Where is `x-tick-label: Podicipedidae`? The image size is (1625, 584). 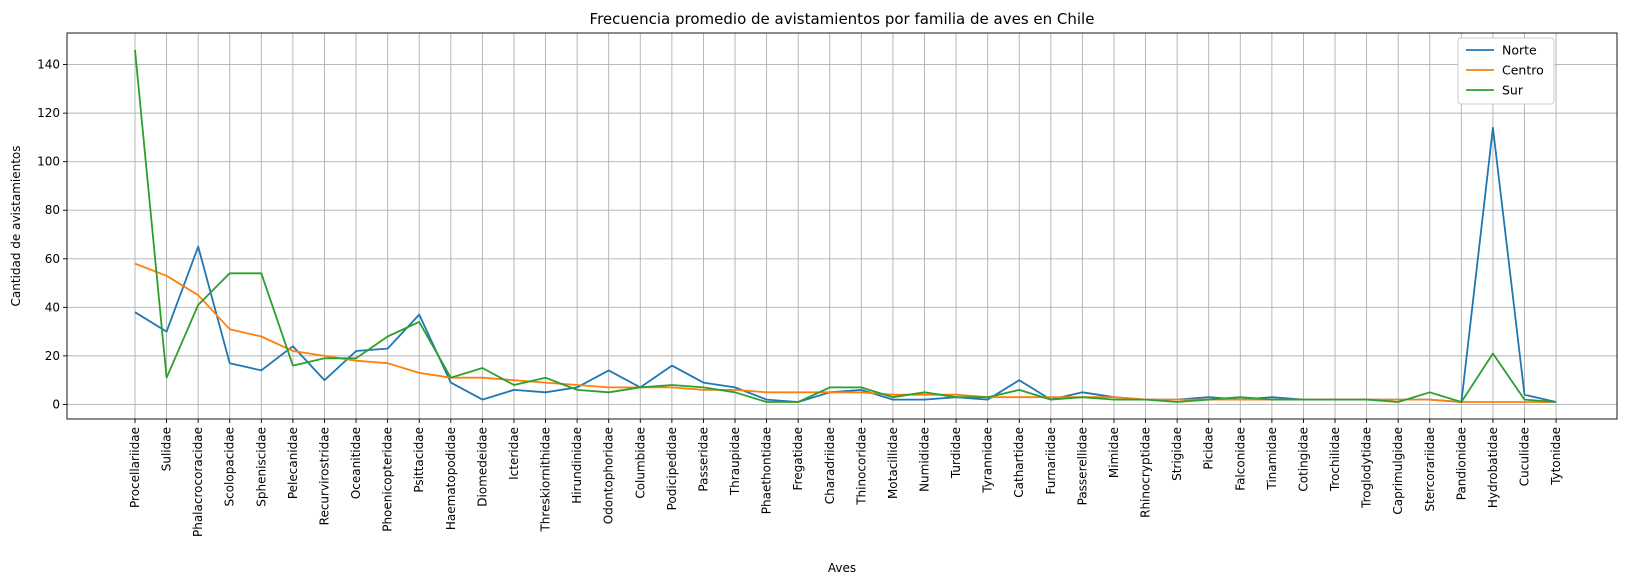
x-tick-label: Podicipedidae is located at coordinates (672, 468).